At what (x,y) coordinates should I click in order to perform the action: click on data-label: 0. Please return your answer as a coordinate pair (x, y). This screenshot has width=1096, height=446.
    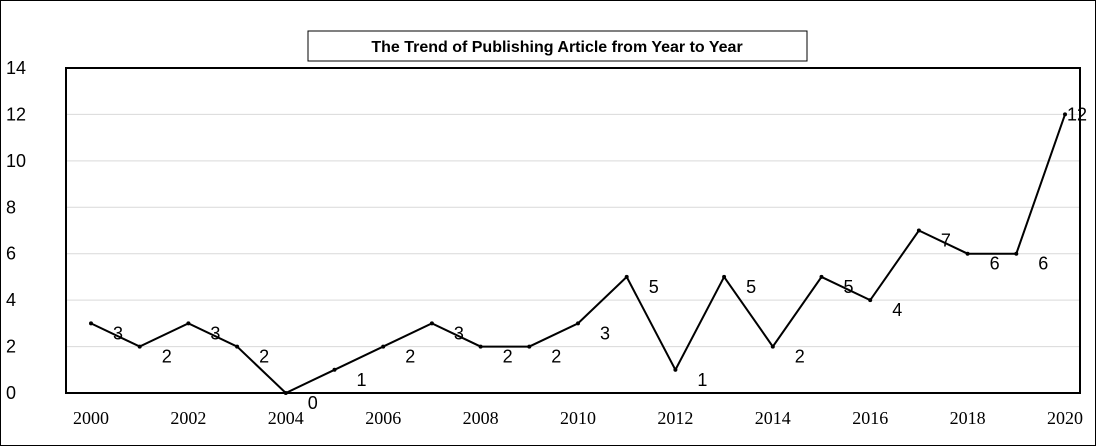
    Looking at the image, I should click on (313, 403).